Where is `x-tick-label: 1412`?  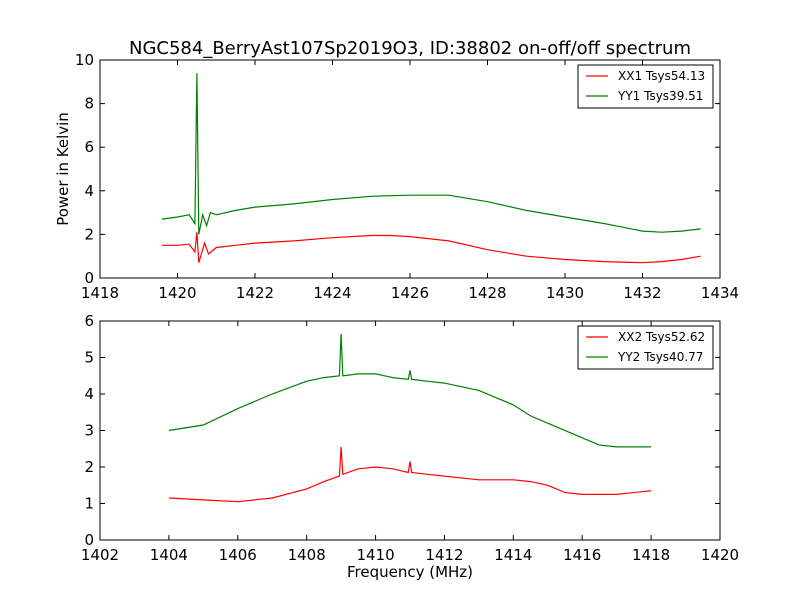
x-tick-label: 1412 is located at coordinates (444, 555).